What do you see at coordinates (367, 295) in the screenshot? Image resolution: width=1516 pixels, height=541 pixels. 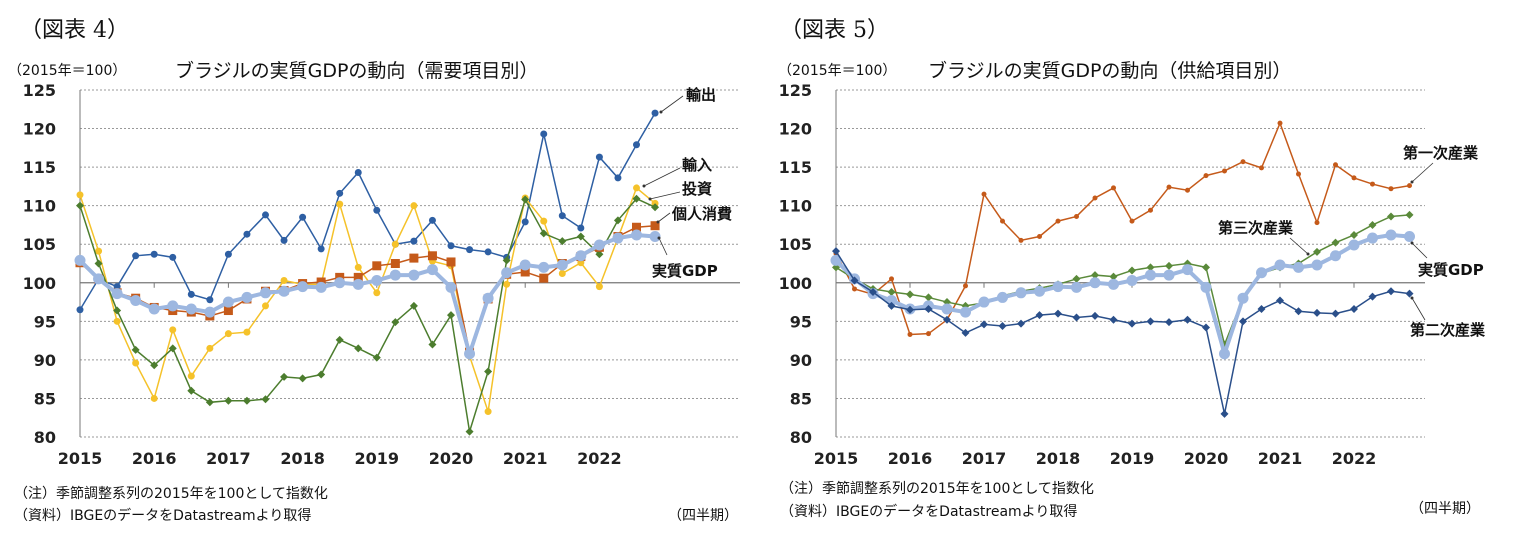 I see `series-実質GDP` at bounding box center [367, 295].